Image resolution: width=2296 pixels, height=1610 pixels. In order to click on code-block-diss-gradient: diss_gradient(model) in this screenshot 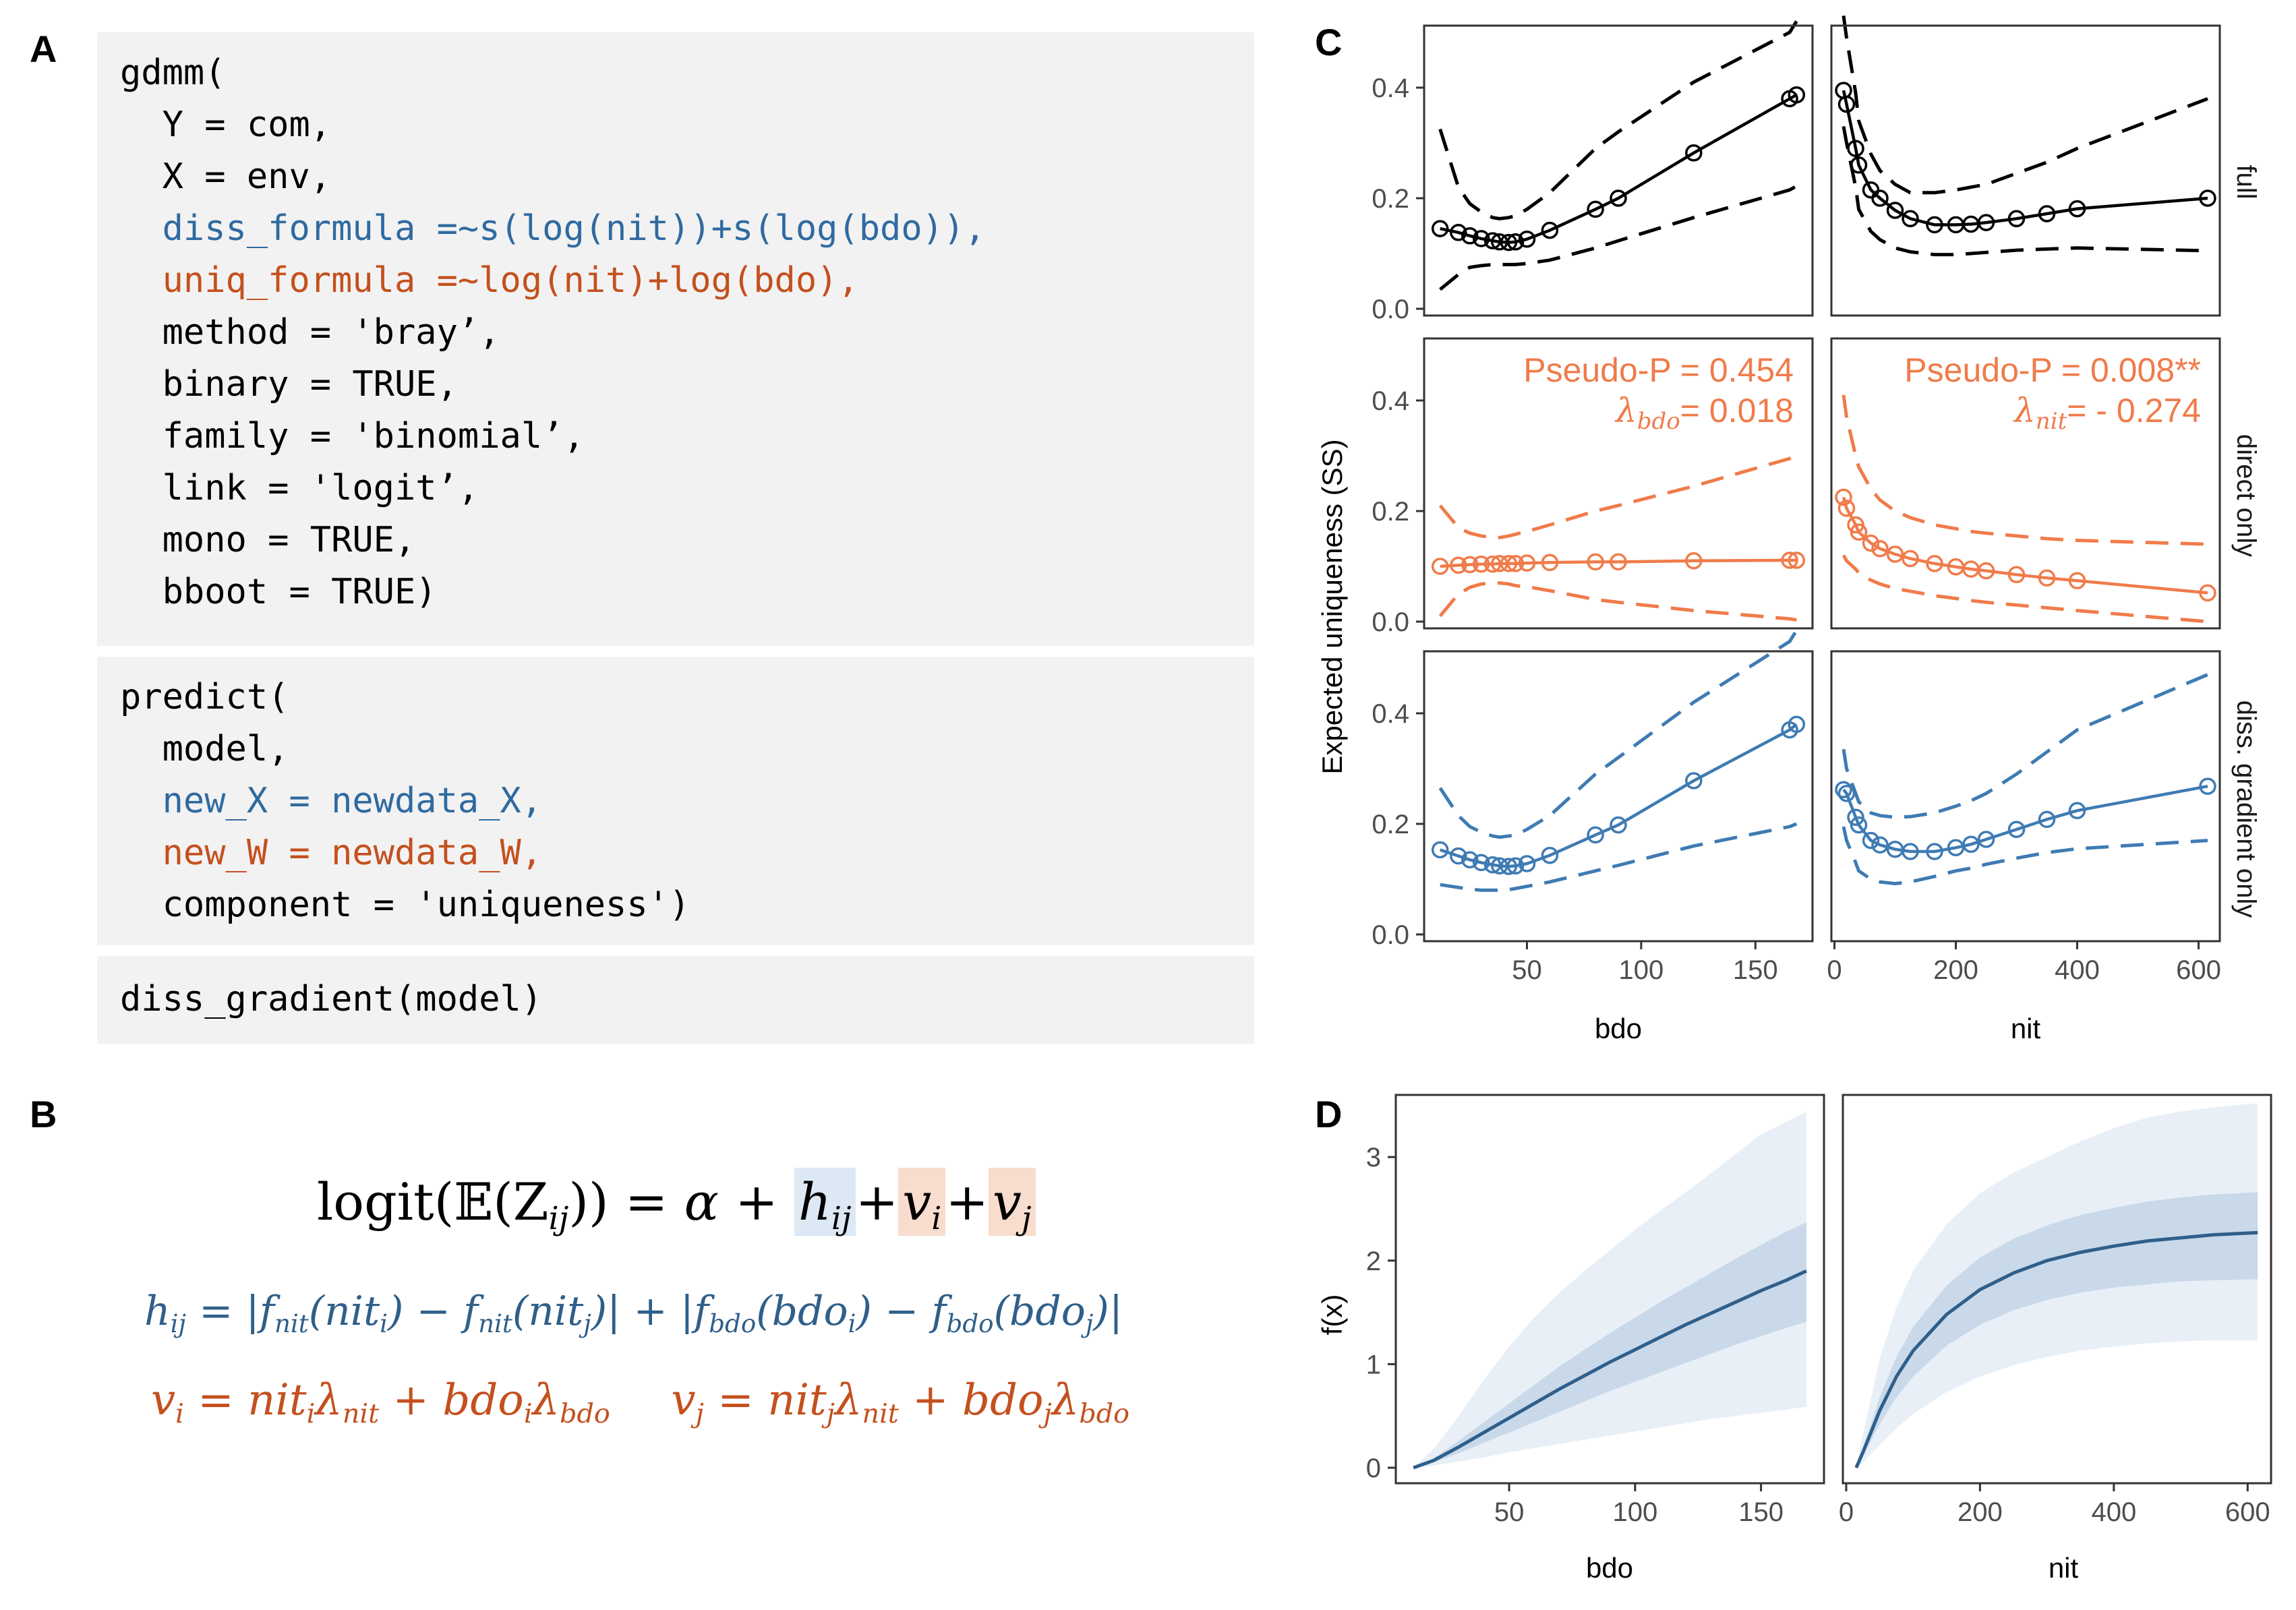, I will do `click(675, 1000)`.